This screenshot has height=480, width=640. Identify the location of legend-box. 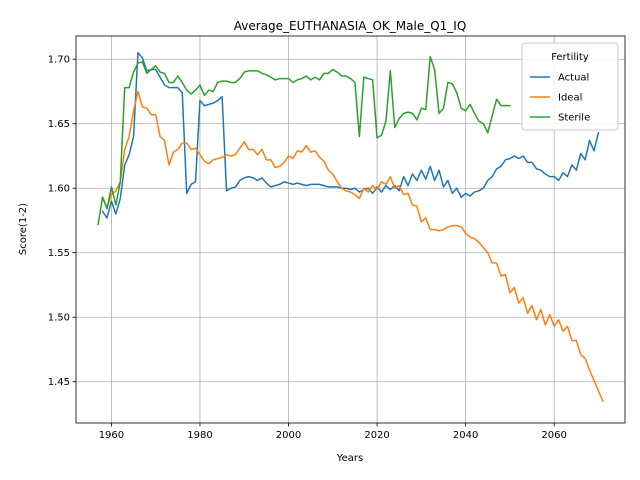
(570, 86).